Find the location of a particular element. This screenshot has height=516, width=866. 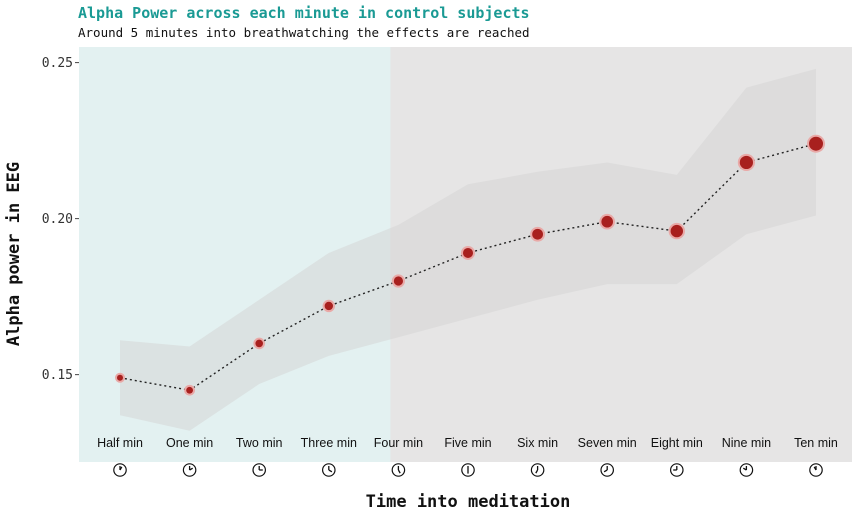

y-axis: 0.15 0.20 0.25 is located at coordinates (60, 219).